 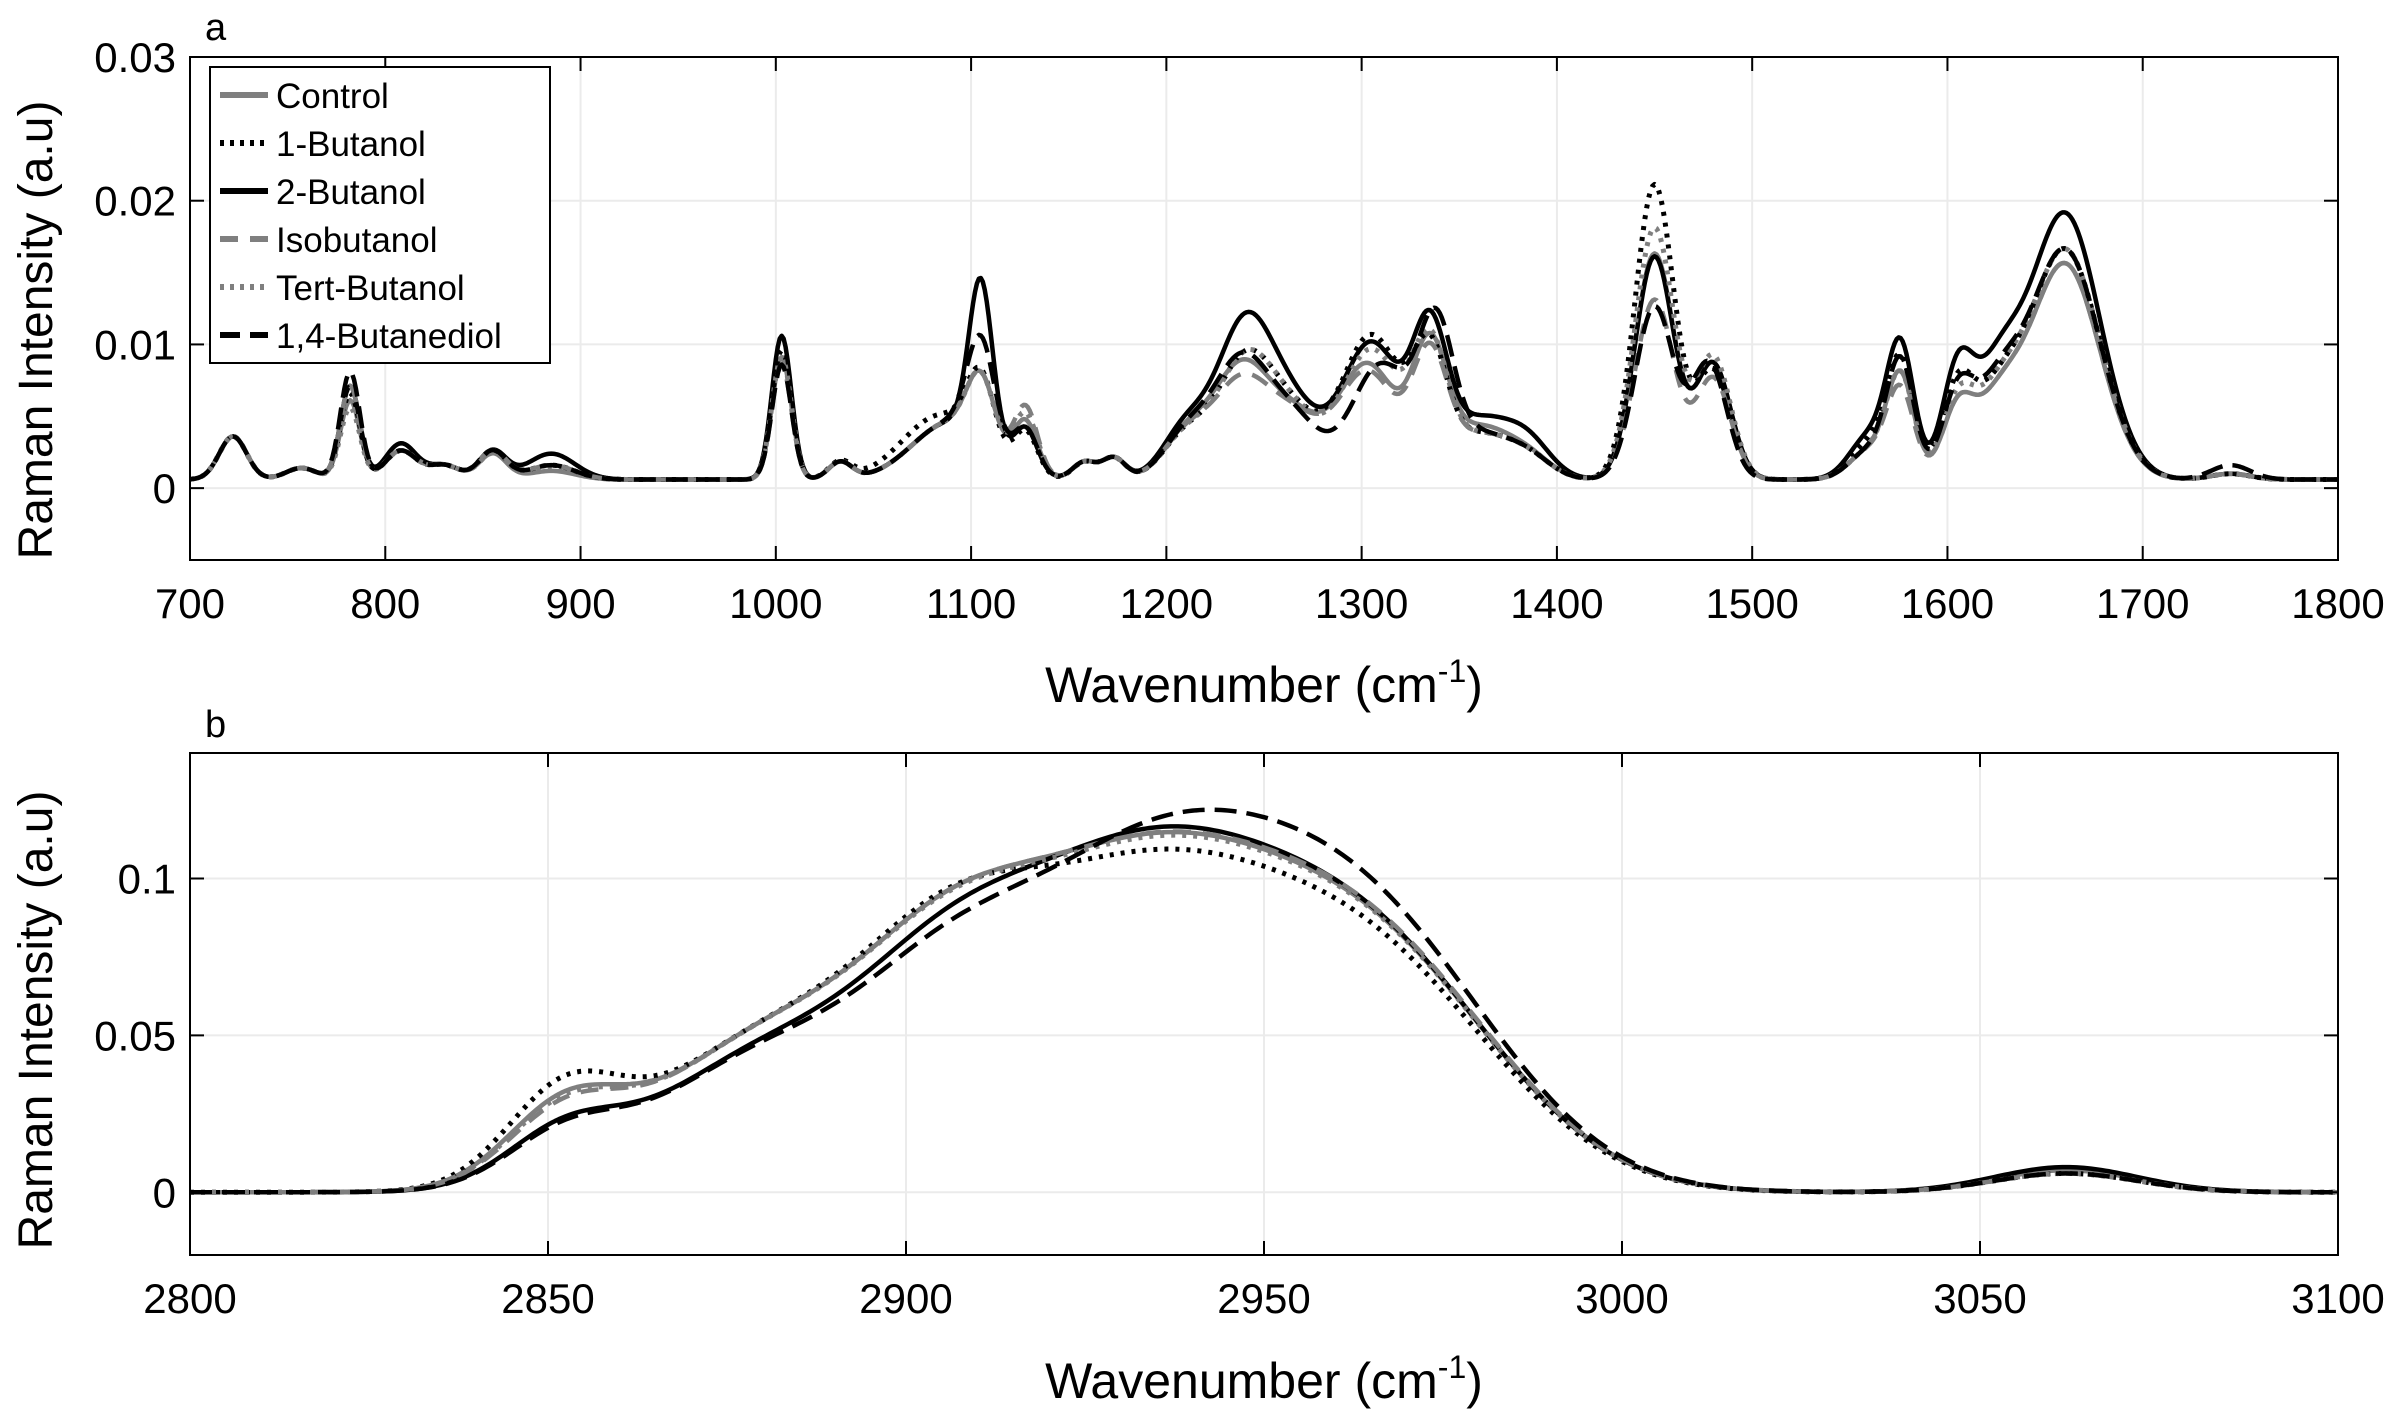 What do you see at coordinates (2337, 1298) in the screenshot?
I see `panel-b-x-tick-label: 3100` at bounding box center [2337, 1298].